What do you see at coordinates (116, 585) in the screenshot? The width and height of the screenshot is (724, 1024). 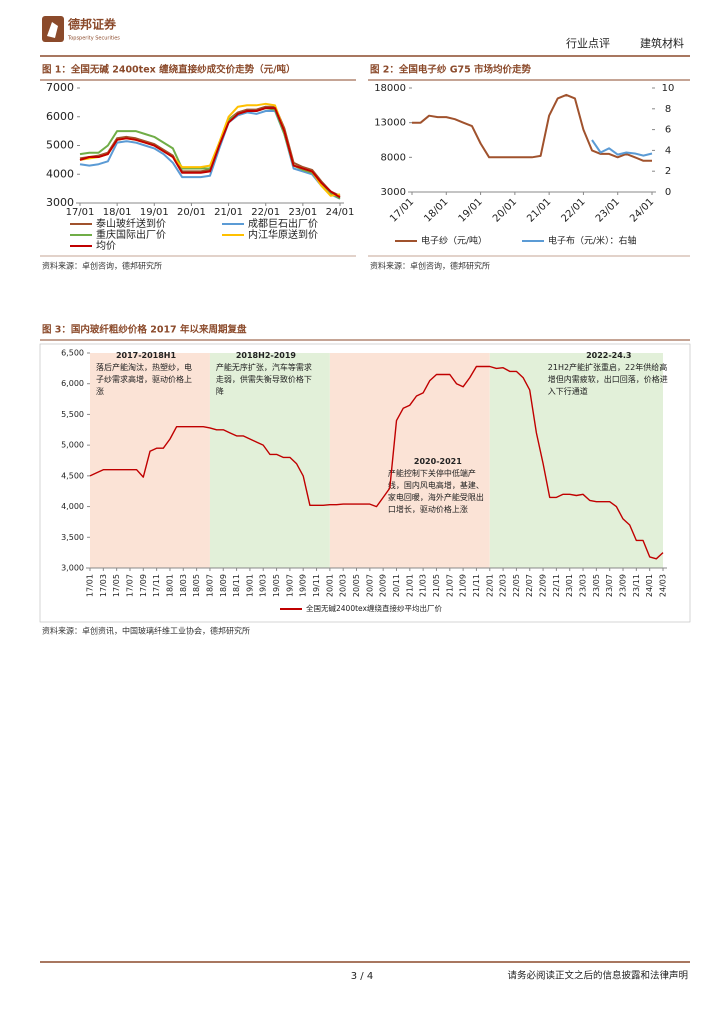 I see `x-tick-label: 17/05` at bounding box center [116, 585].